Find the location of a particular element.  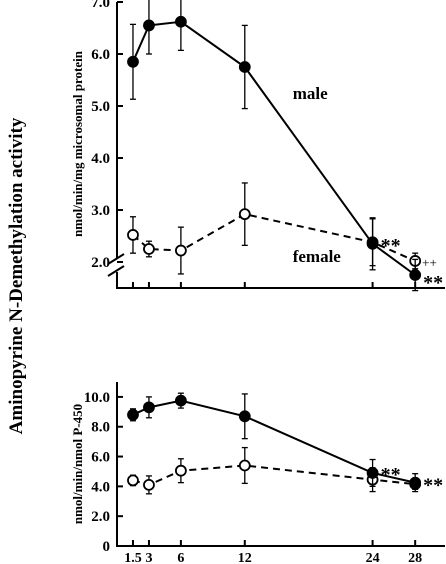

y-tick-label: 0 is located at coordinates (107, 547).